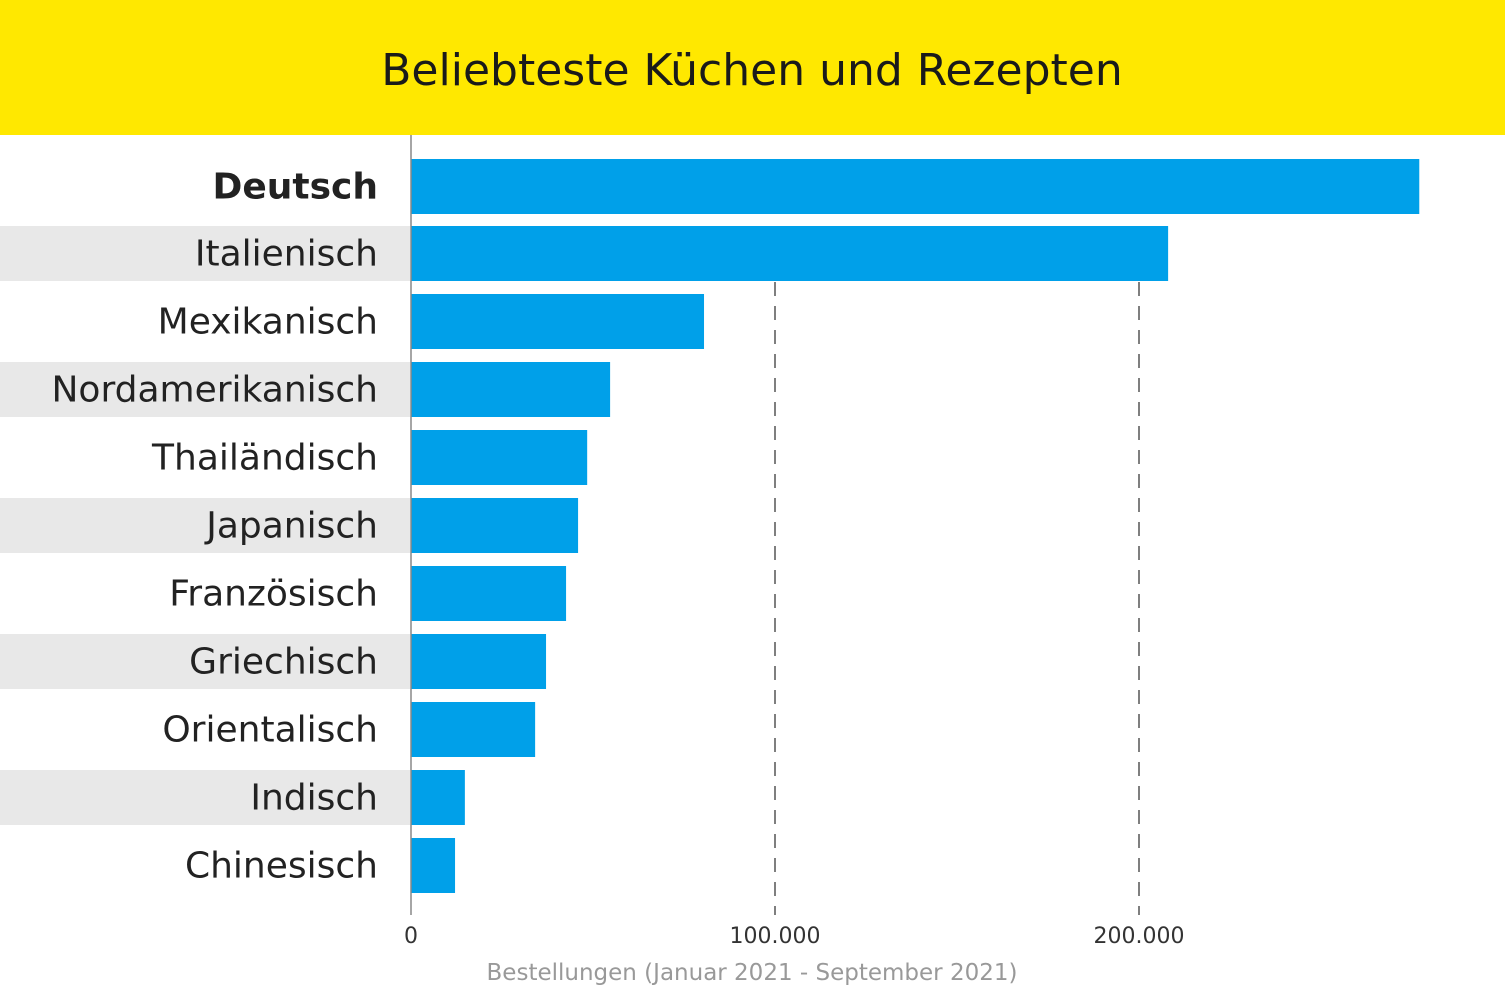 The height and width of the screenshot is (1004, 1505). What do you see at coordinates (281, 866) in the screenshot?
I see `category-label: Chinesisch` at bounding box center [281, 866].